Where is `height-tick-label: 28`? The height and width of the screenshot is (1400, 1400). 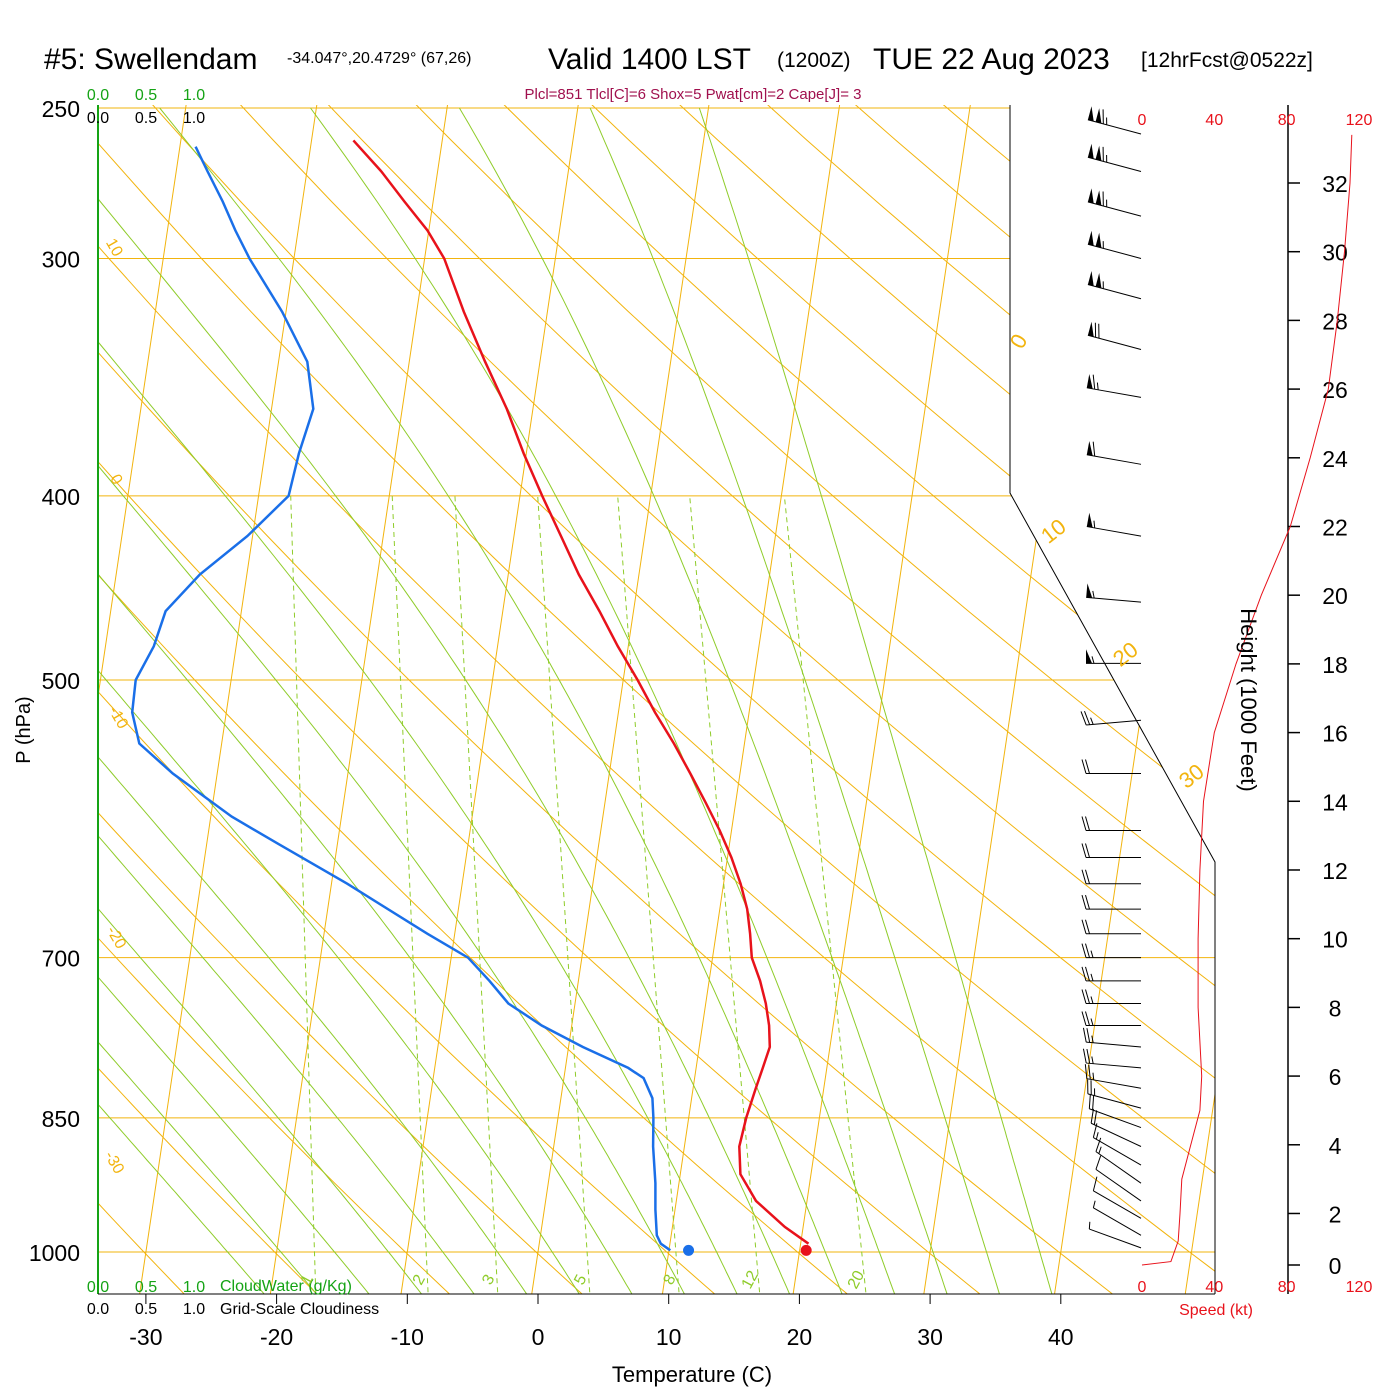 height-tick-label: 28 is located at coordinates (1335, 321).